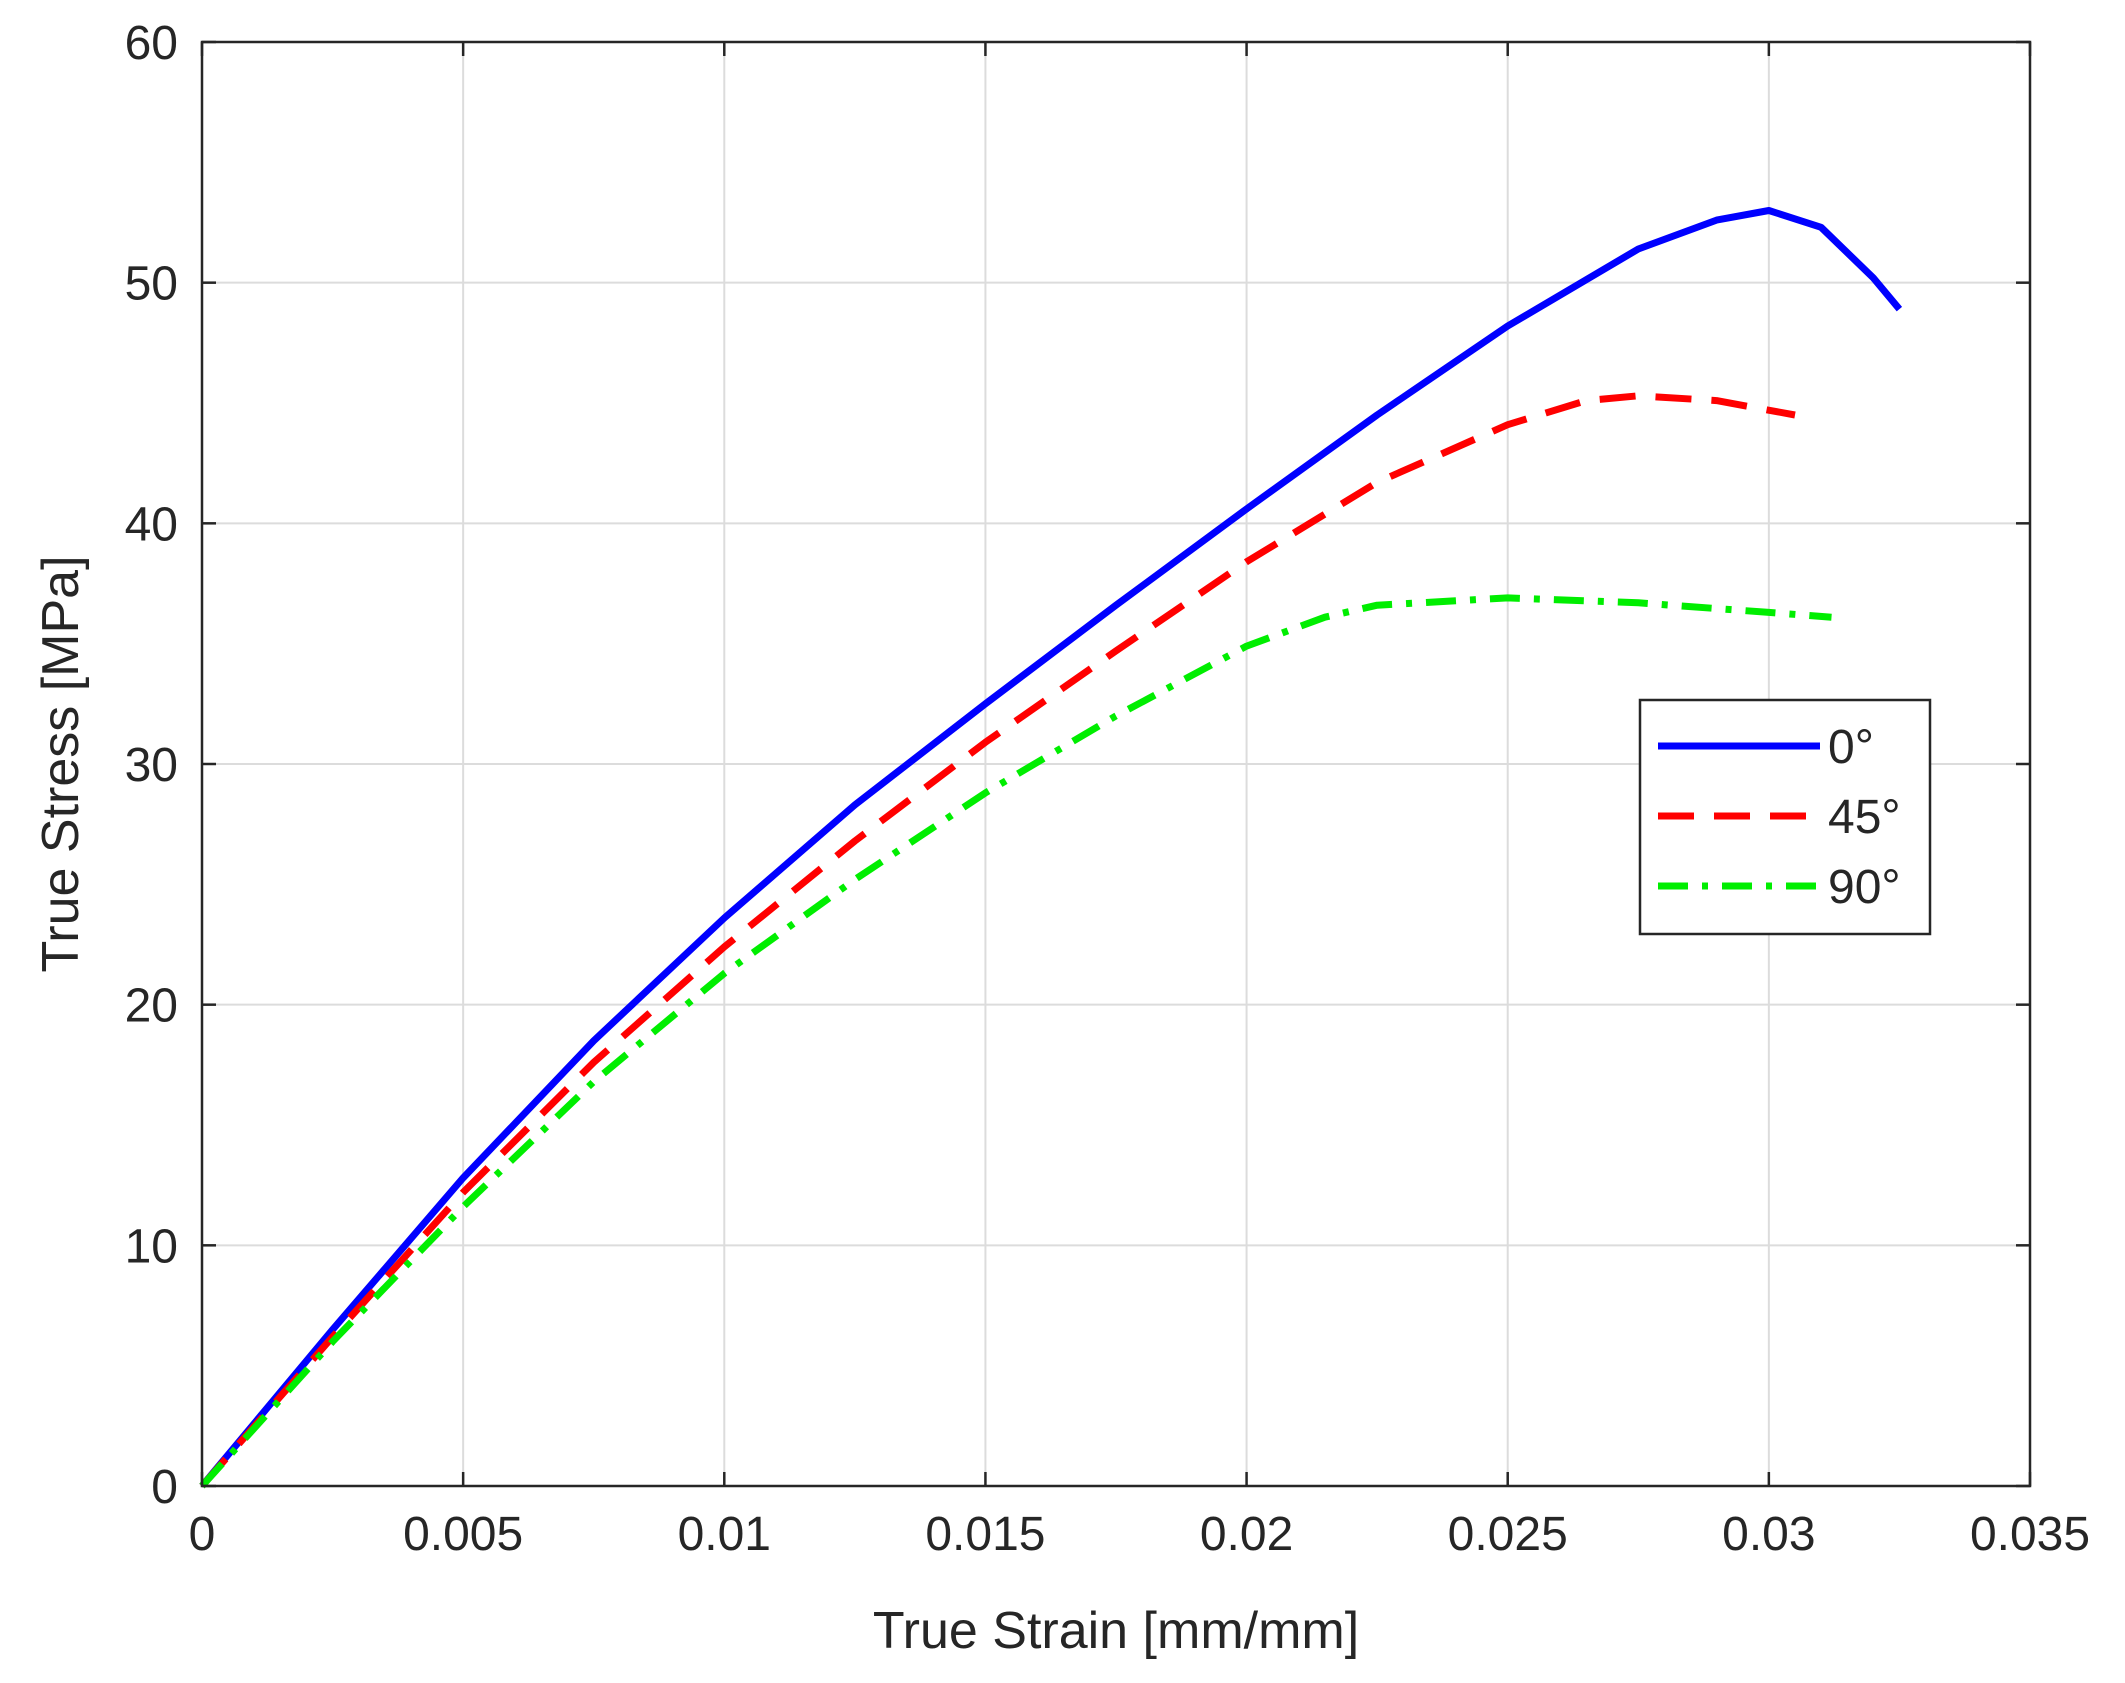 This screenshot has width=2125, height=1683. Describe the element at coordinates (1785, 817) in the screenshot. I see `legend: 0° 45° 90°` at that location.